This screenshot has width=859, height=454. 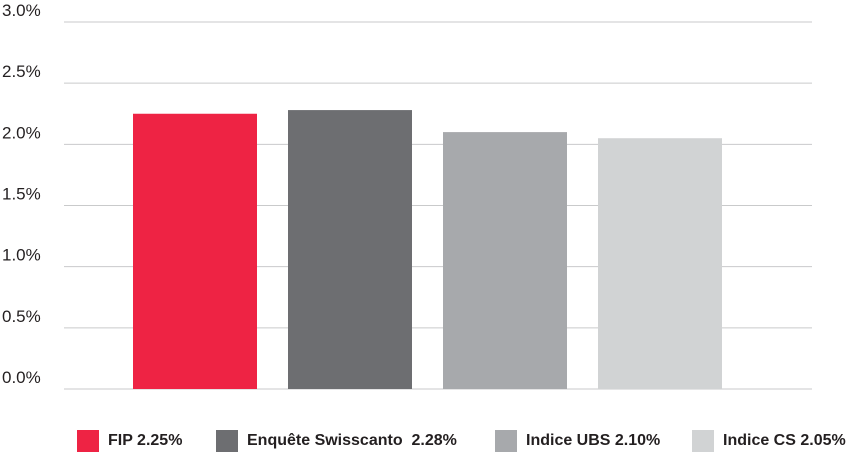 I want to click on bar-enqu-te-swisscanto, so click(x=350, y=249).